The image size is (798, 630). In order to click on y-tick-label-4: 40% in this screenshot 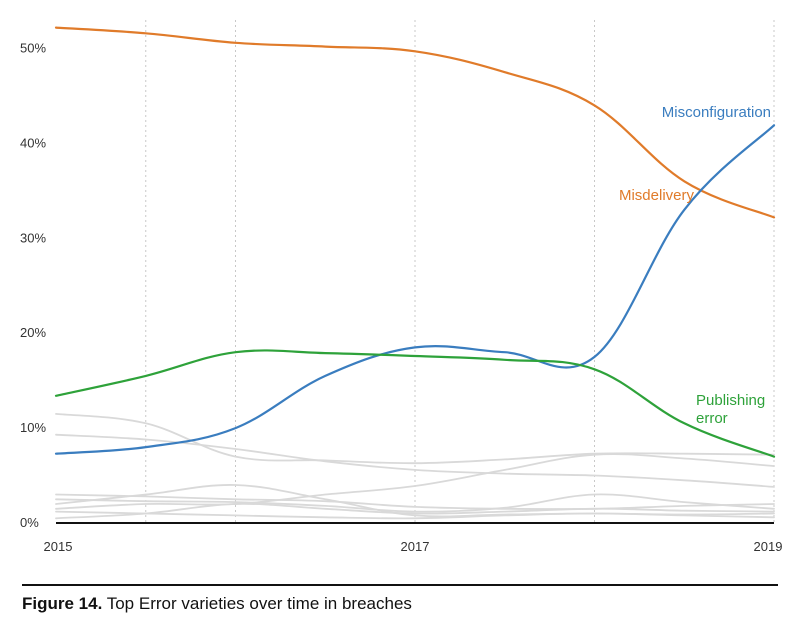, I will do `click(33, 142)`.